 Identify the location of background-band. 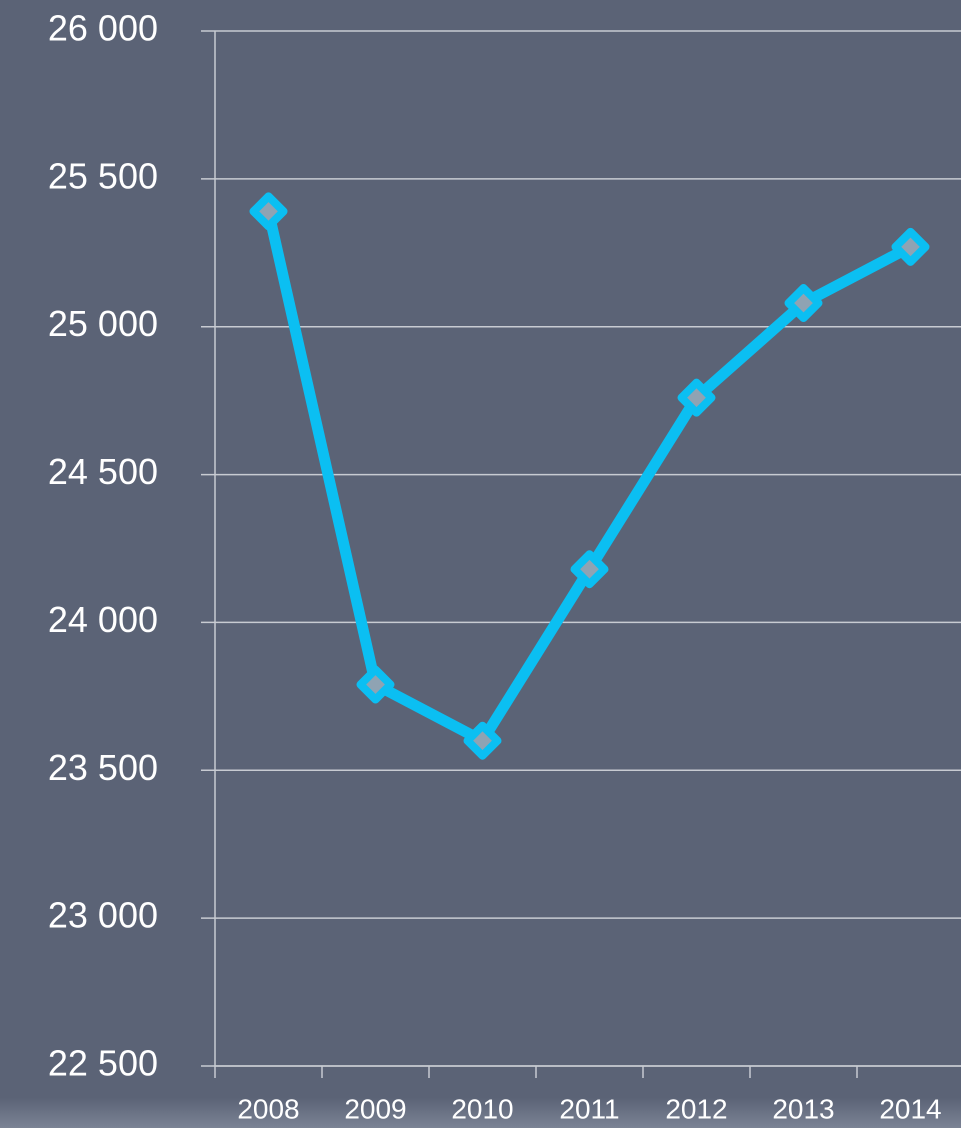
(480, 1113).